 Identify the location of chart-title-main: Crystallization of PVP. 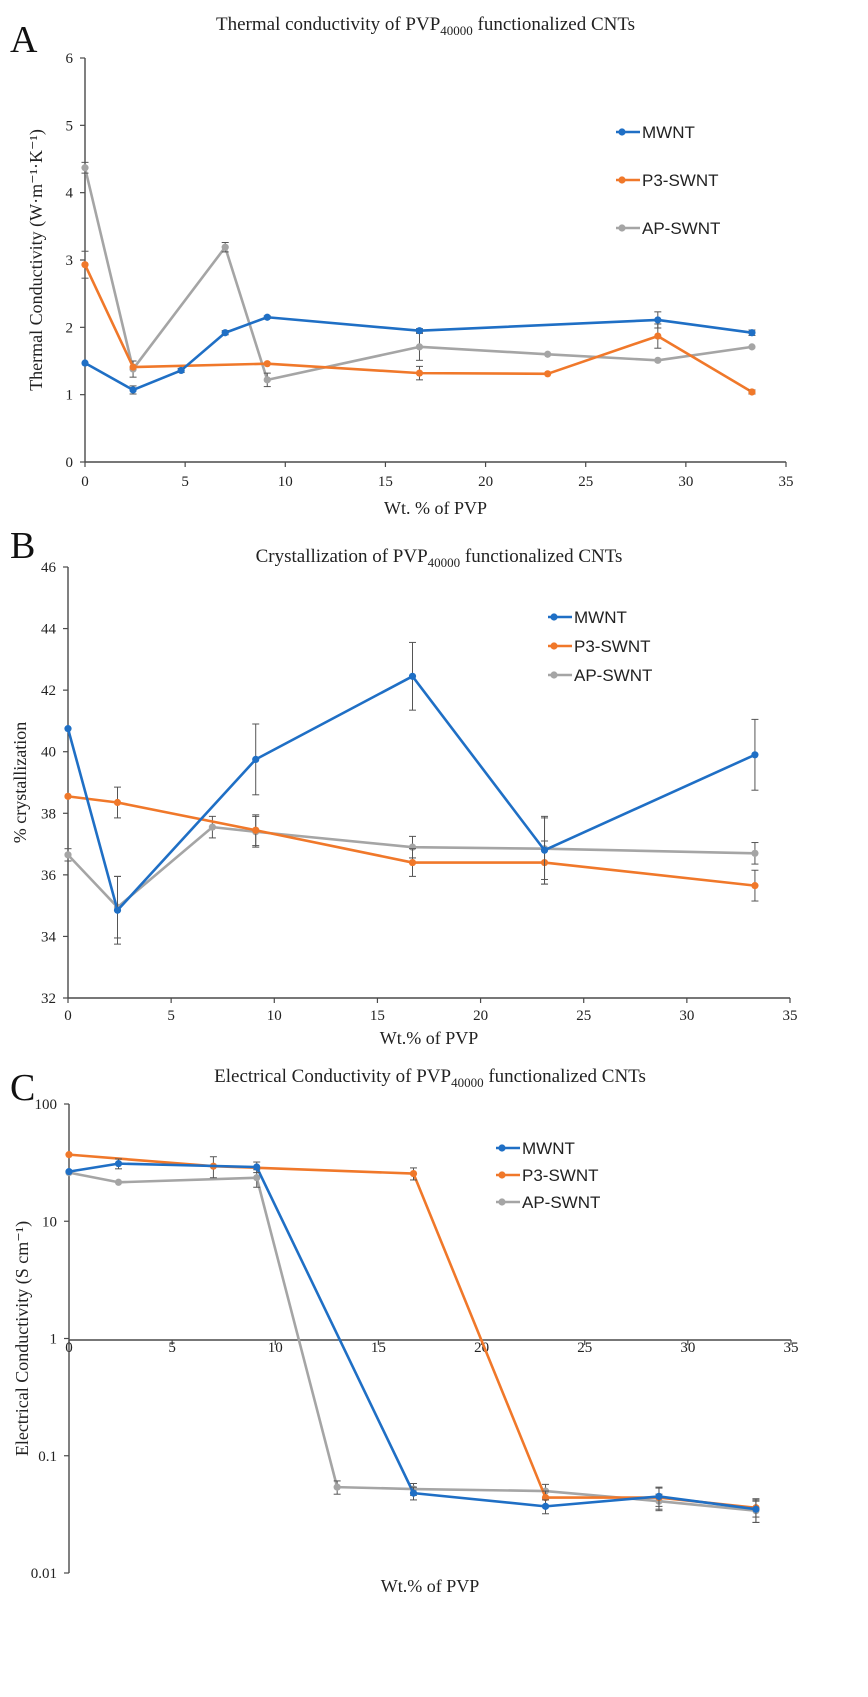
(342, 556).